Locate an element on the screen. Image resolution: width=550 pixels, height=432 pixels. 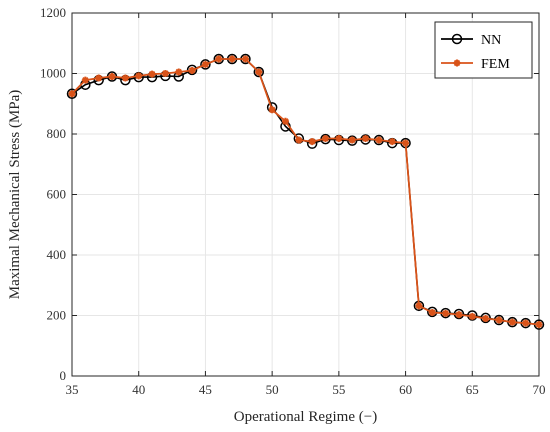
x-tick-label: 35 is located at coordinates (72, 389).